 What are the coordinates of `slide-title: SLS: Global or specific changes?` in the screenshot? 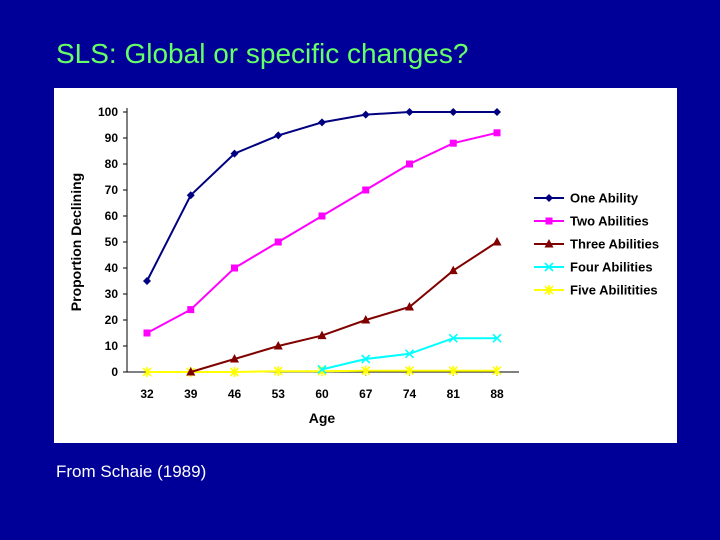 It's located at (262, 53).